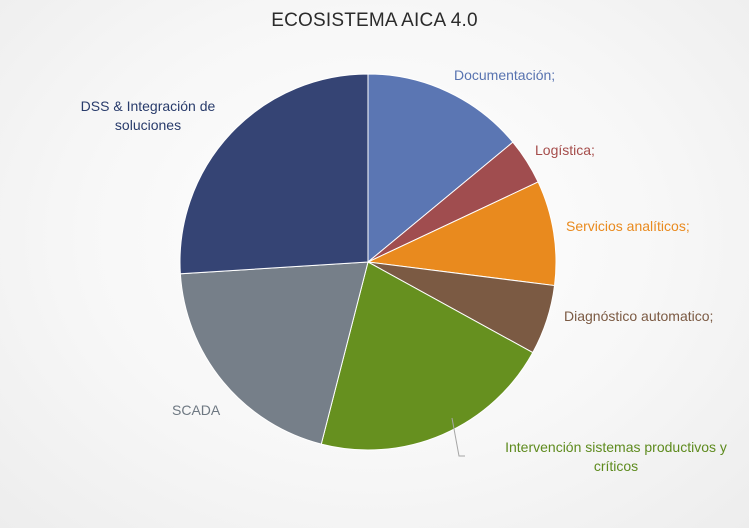 Image resolution: width=749 pixels, height=528 pixels. I want to click on slice-label-diagnostico-automatico: Diagnóstico automatico;, so click(639, 316).